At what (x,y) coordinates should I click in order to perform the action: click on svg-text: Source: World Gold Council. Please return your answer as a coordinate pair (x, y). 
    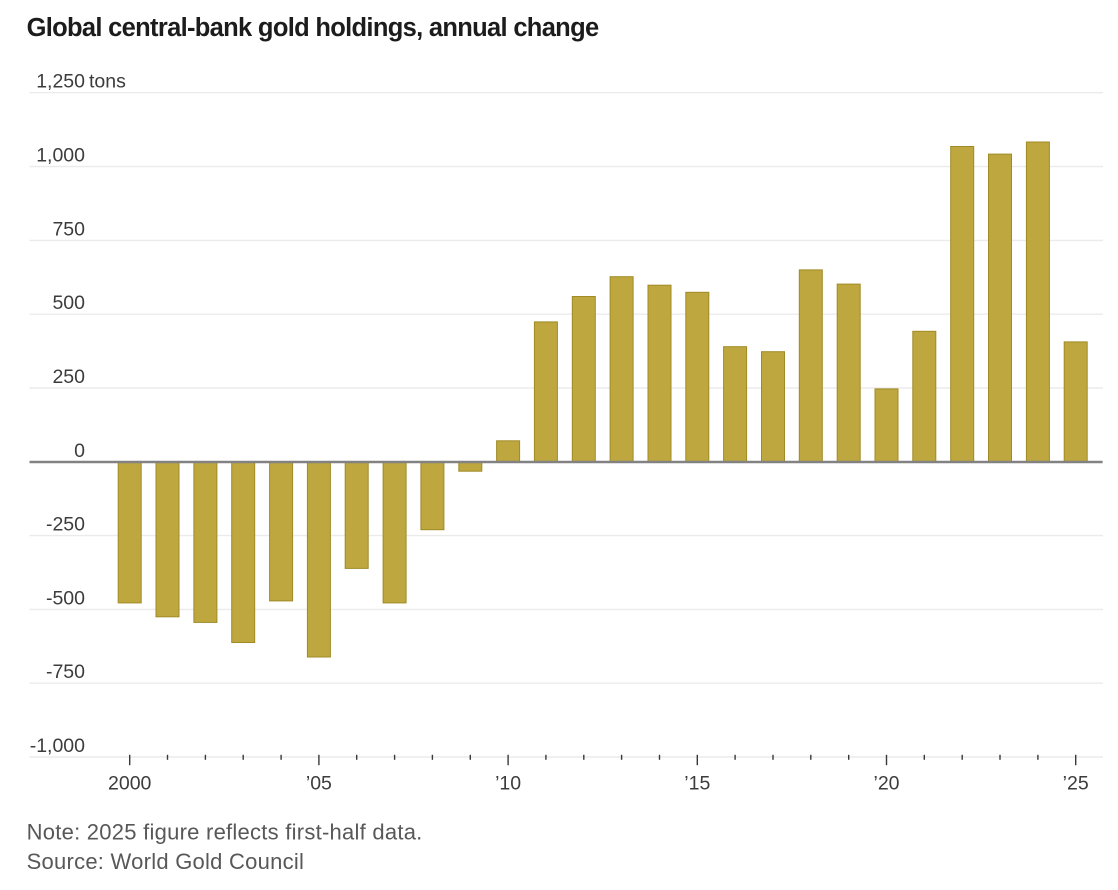
    Looking at the image, I should click on (166, 861).